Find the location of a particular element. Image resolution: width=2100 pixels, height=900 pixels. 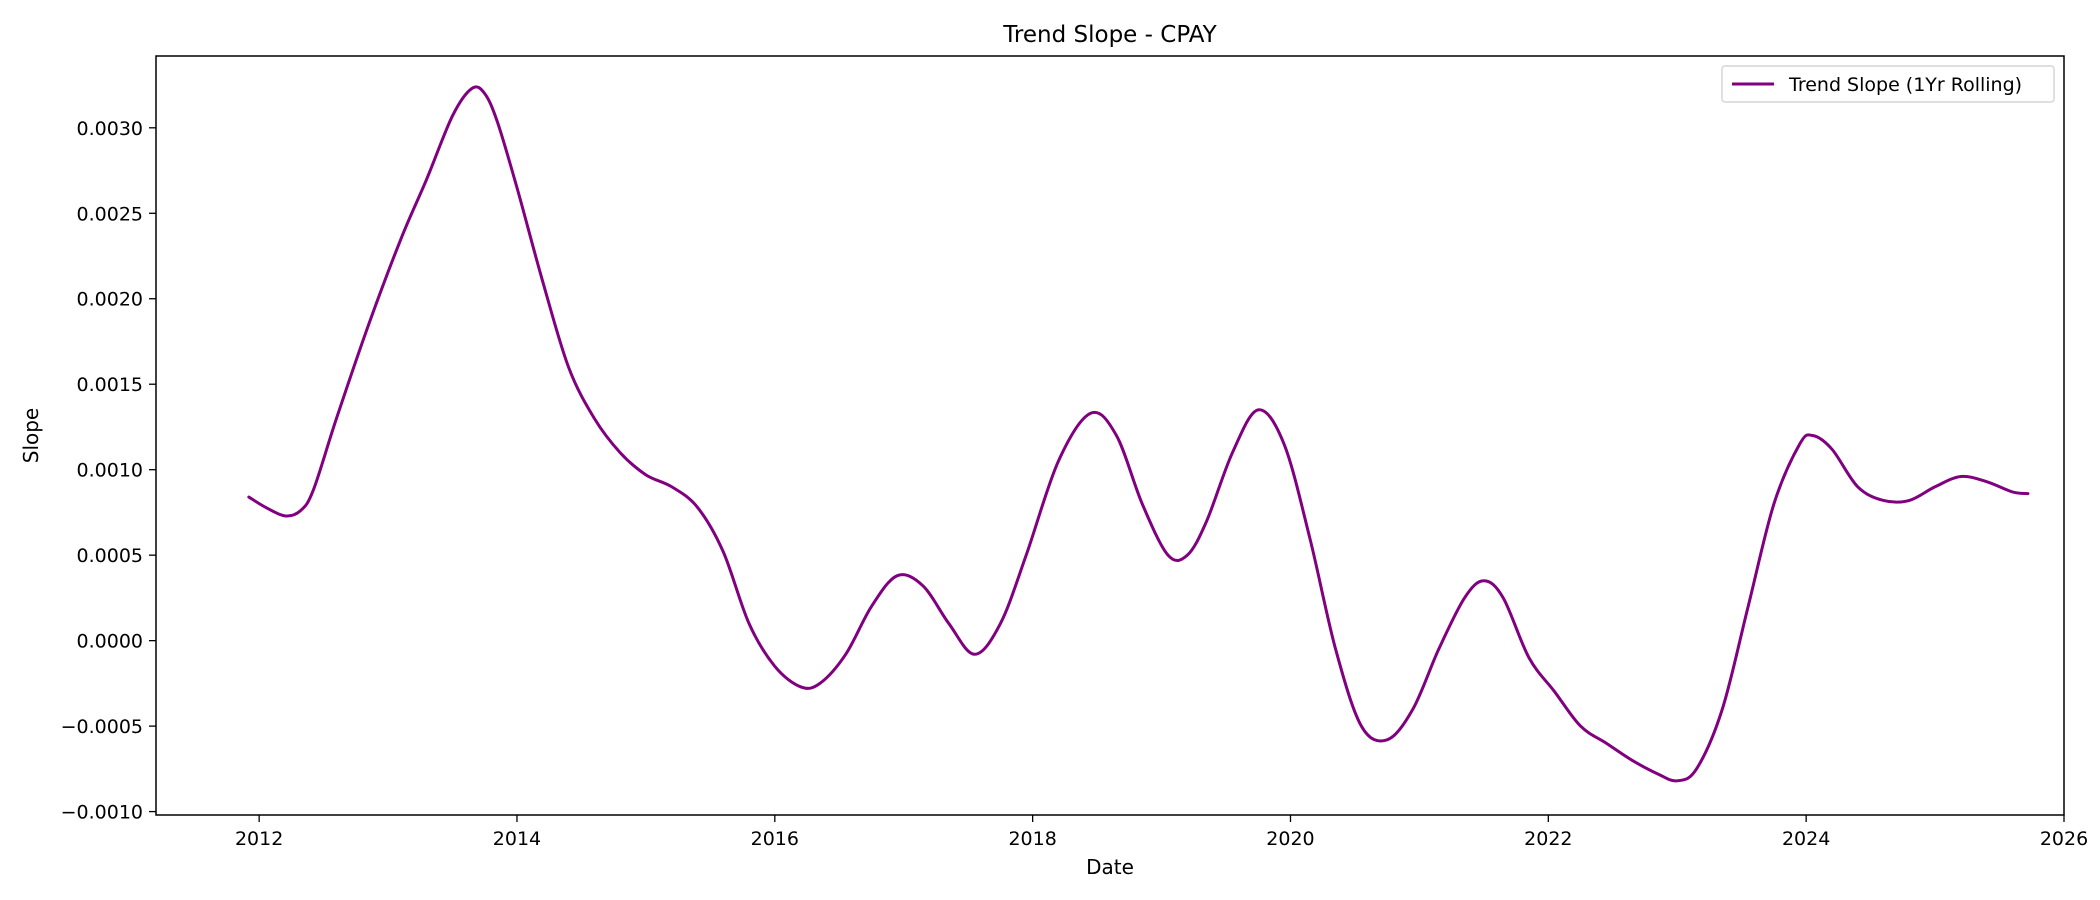

y-tick-label: 0.0010 is located at coordinates (110, 471).